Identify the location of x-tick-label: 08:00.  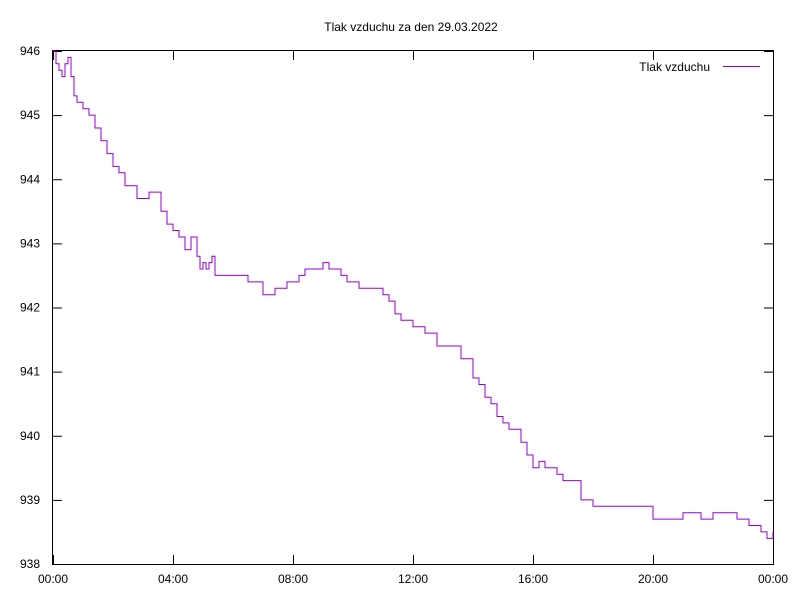
(293, 579).